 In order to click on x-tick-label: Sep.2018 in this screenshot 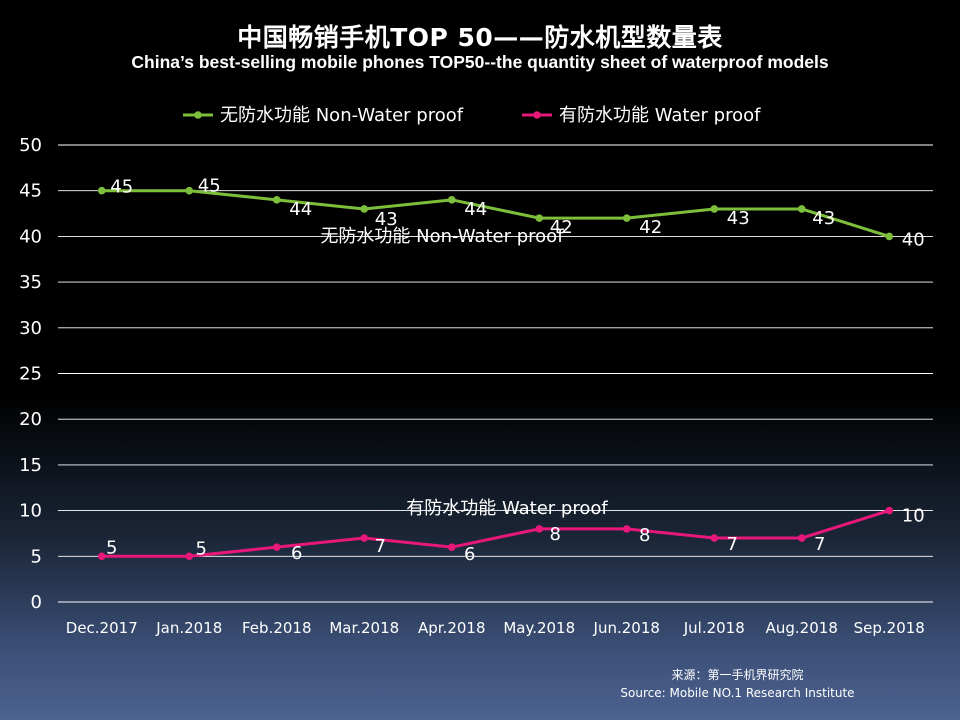, I will do `click(889, 628)`.